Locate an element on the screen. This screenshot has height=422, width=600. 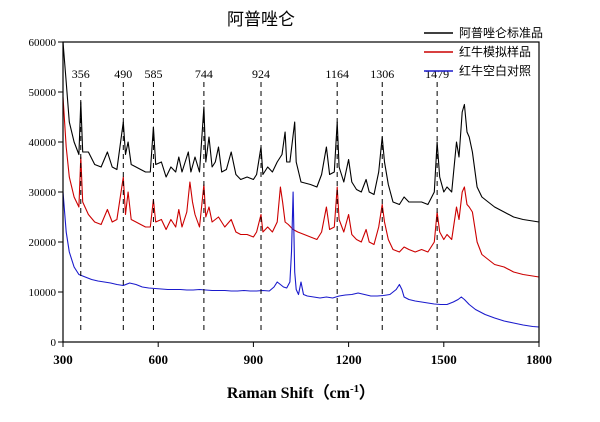
x-tick-label-1500: 1500 is located at coordinates (444, 359).